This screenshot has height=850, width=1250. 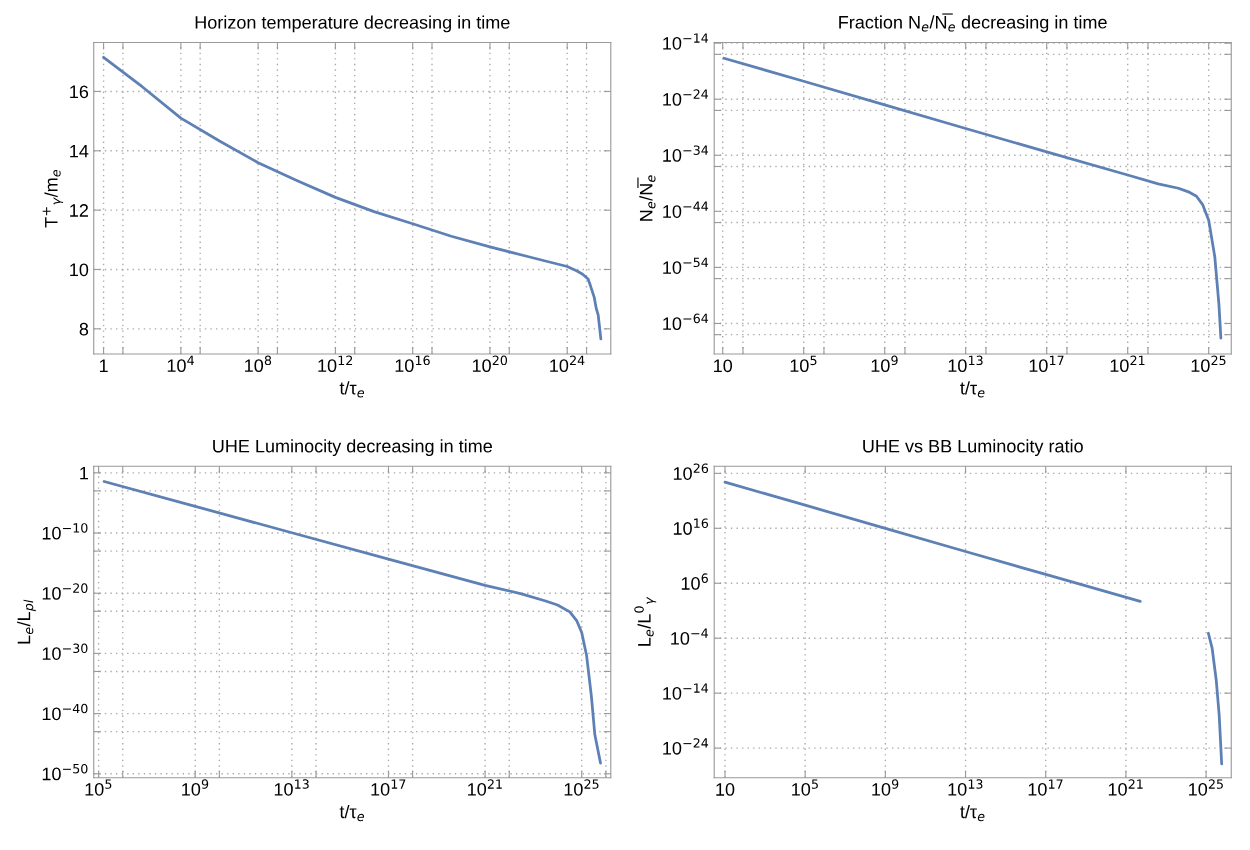 I want to click on x-tick-label: 10$^{16}$, so click(x=412, y=364).